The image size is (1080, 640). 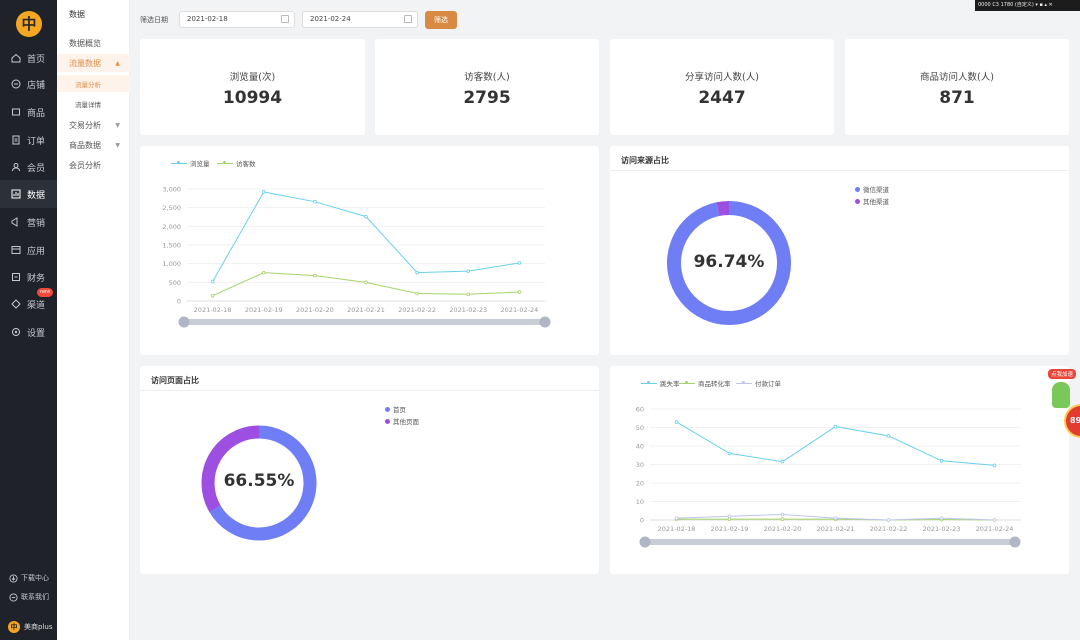 I want to click on subnav-item-trade: 交易分析 ▼, so click(x=93, y=125).